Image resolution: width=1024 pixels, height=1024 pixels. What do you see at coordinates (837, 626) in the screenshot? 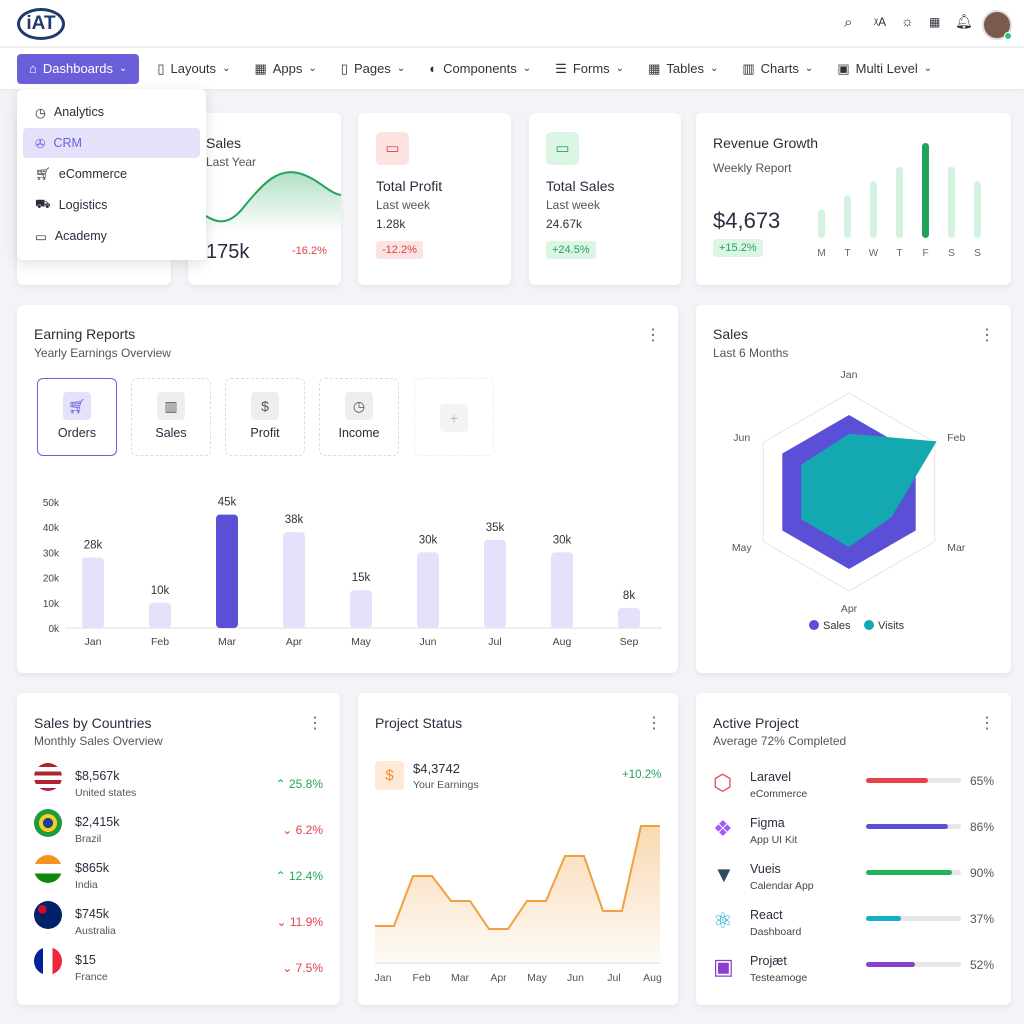
I see `legend-label: Sales` at bounding box center [837, 626].